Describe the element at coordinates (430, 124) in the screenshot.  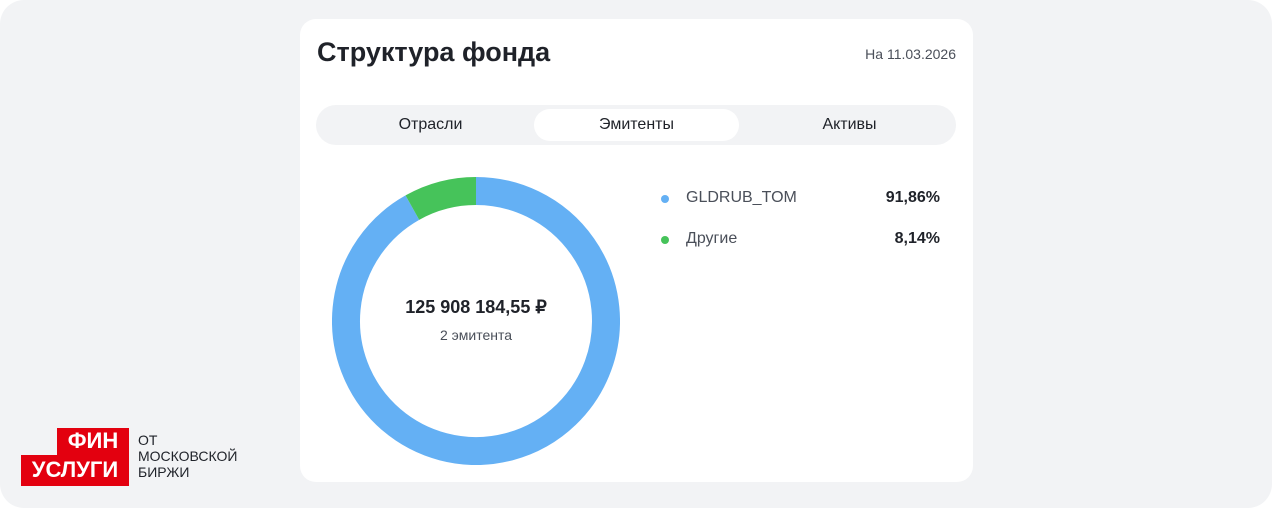
I see `tab-industries: Отрасли` at that location.